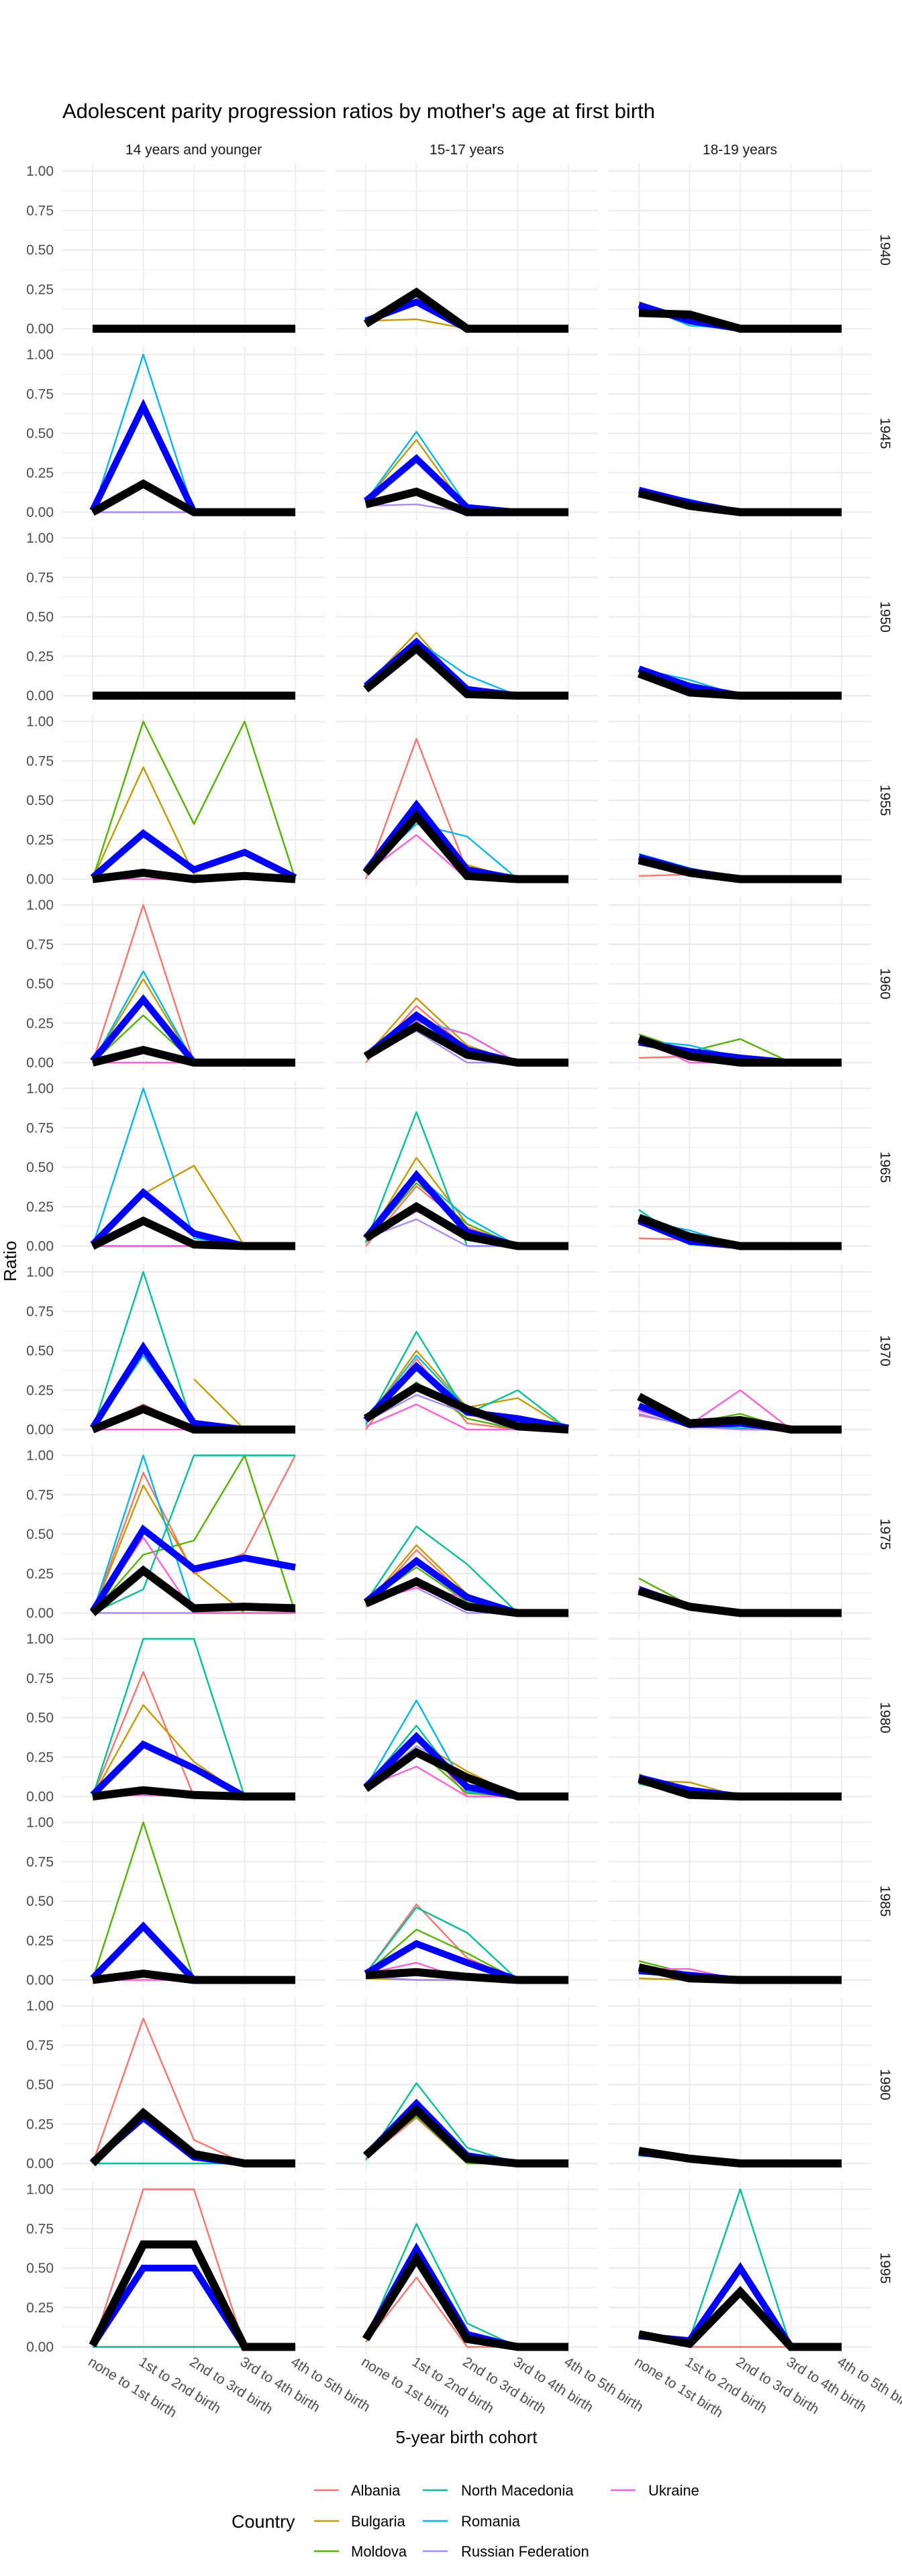  I want to click on legend-label: Albania, so click(376, 2490).